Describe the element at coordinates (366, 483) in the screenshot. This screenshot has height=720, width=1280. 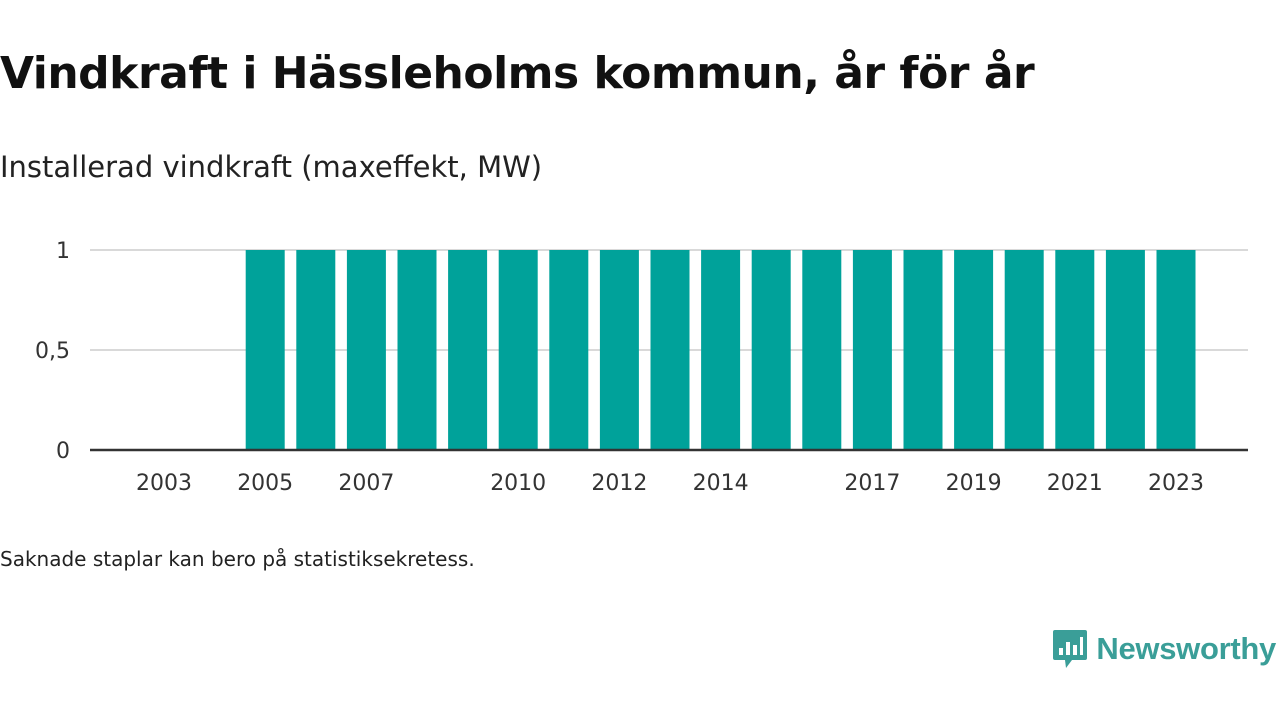
I see `x-tick-label: 2007` at that location.